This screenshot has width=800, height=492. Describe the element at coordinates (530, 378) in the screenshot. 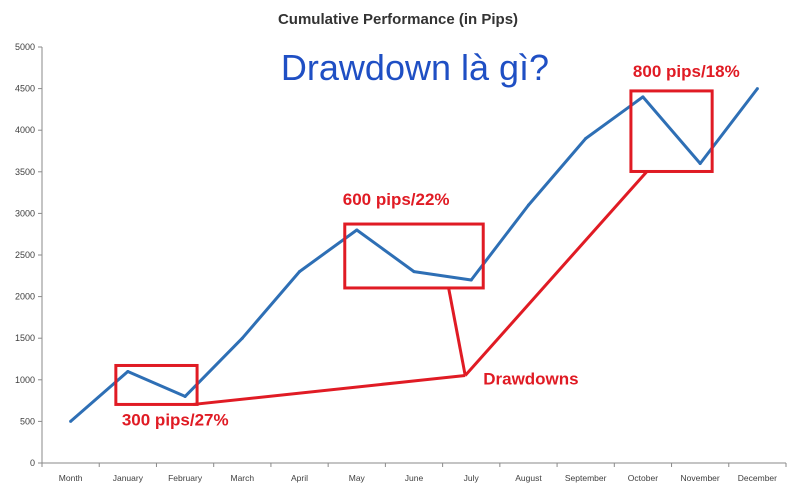

I see `drawdowns-callout-label: Drawdowns` at that location.